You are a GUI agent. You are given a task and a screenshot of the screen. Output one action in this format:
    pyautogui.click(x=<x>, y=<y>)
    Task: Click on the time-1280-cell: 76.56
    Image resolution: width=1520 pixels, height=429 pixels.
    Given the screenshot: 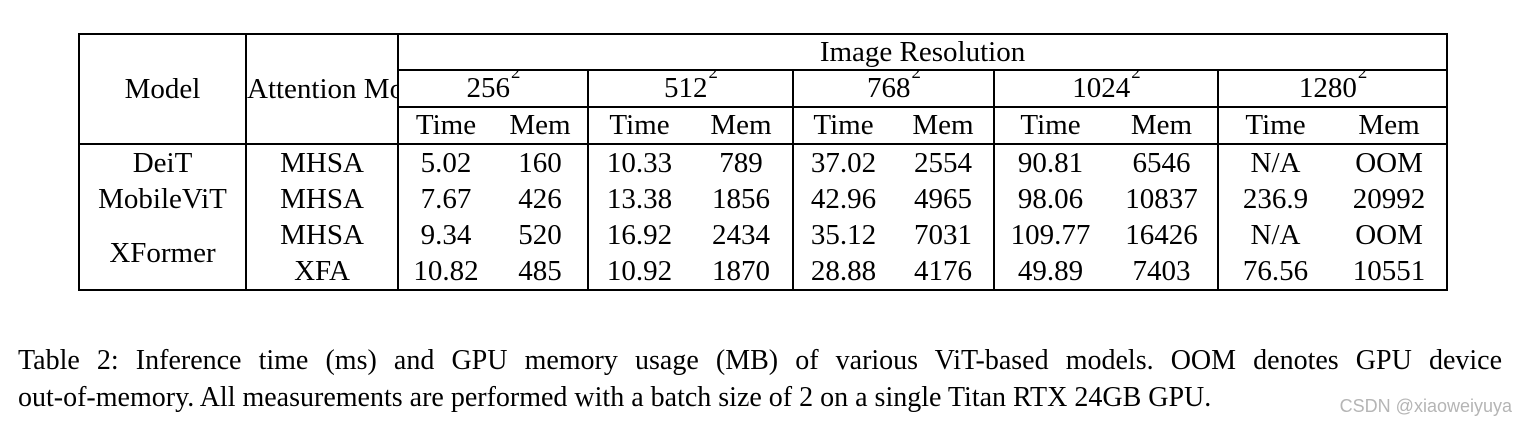 What is the action you would take?
    pyautogui.click(x=1275, y=270)
    